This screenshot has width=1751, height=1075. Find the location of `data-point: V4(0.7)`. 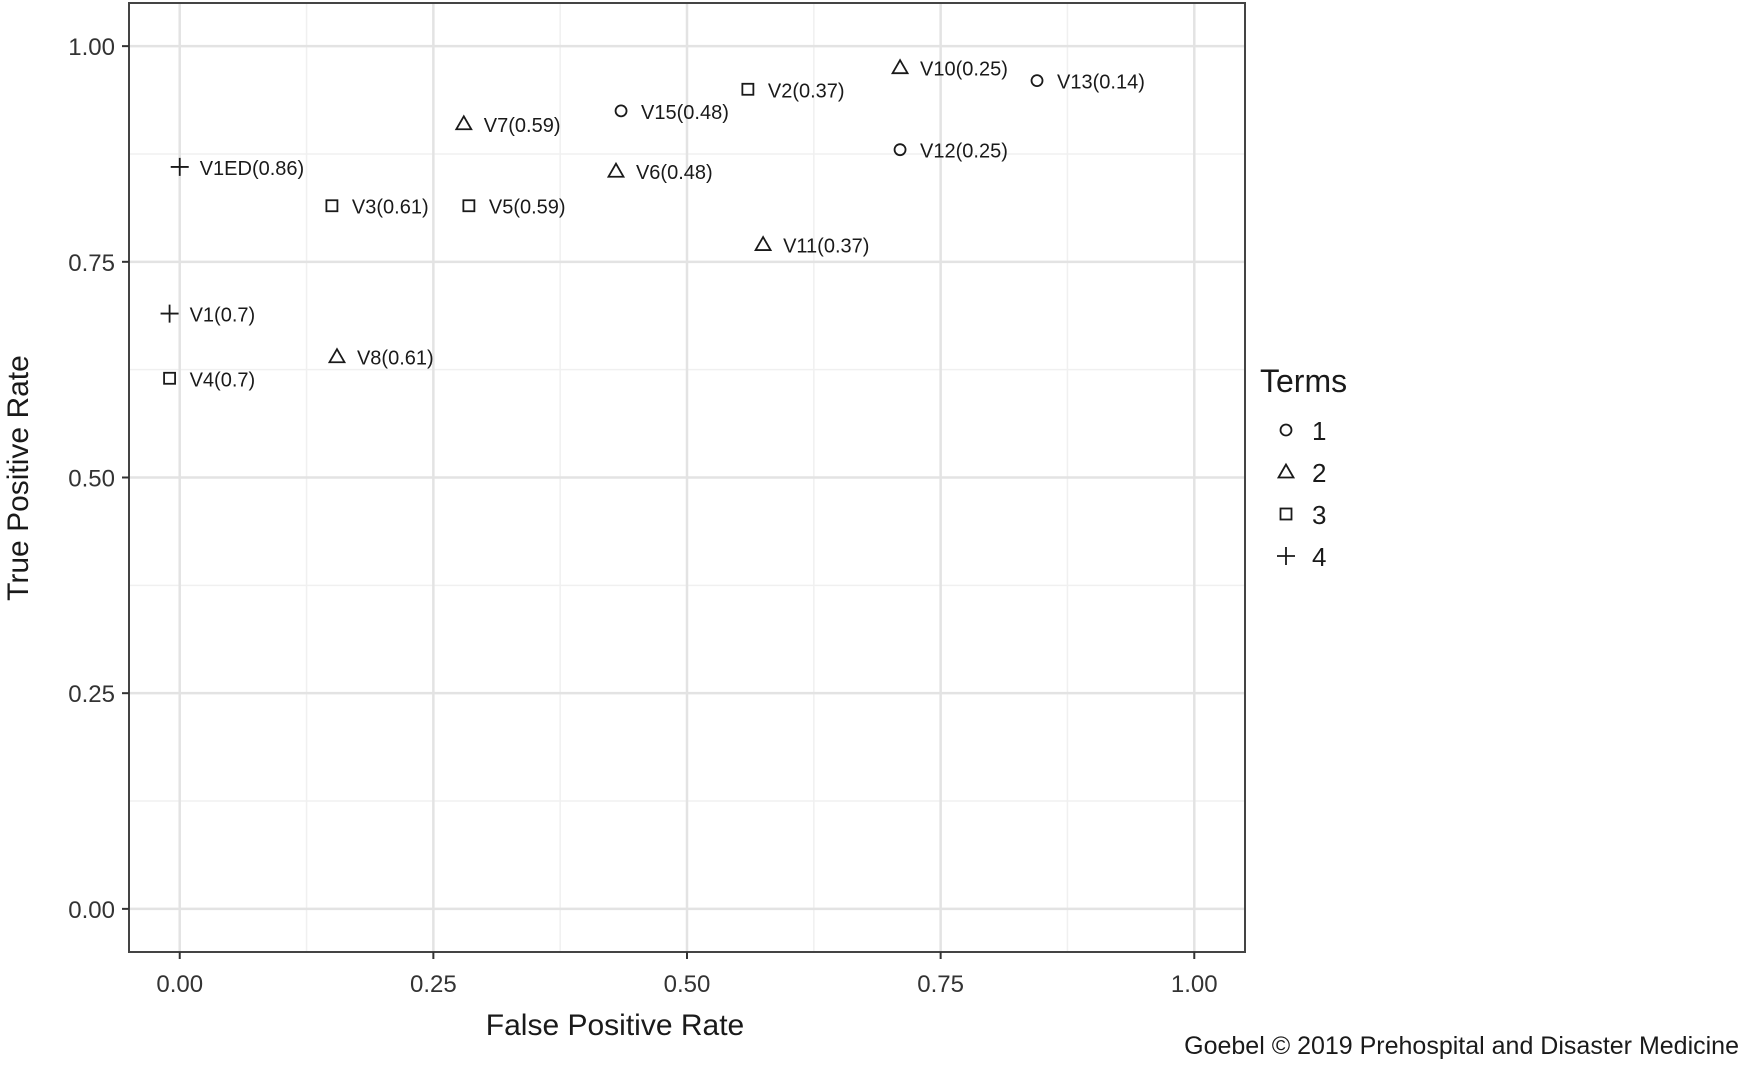

data-point: V4(0.7) is located at coordinates (209, 380).